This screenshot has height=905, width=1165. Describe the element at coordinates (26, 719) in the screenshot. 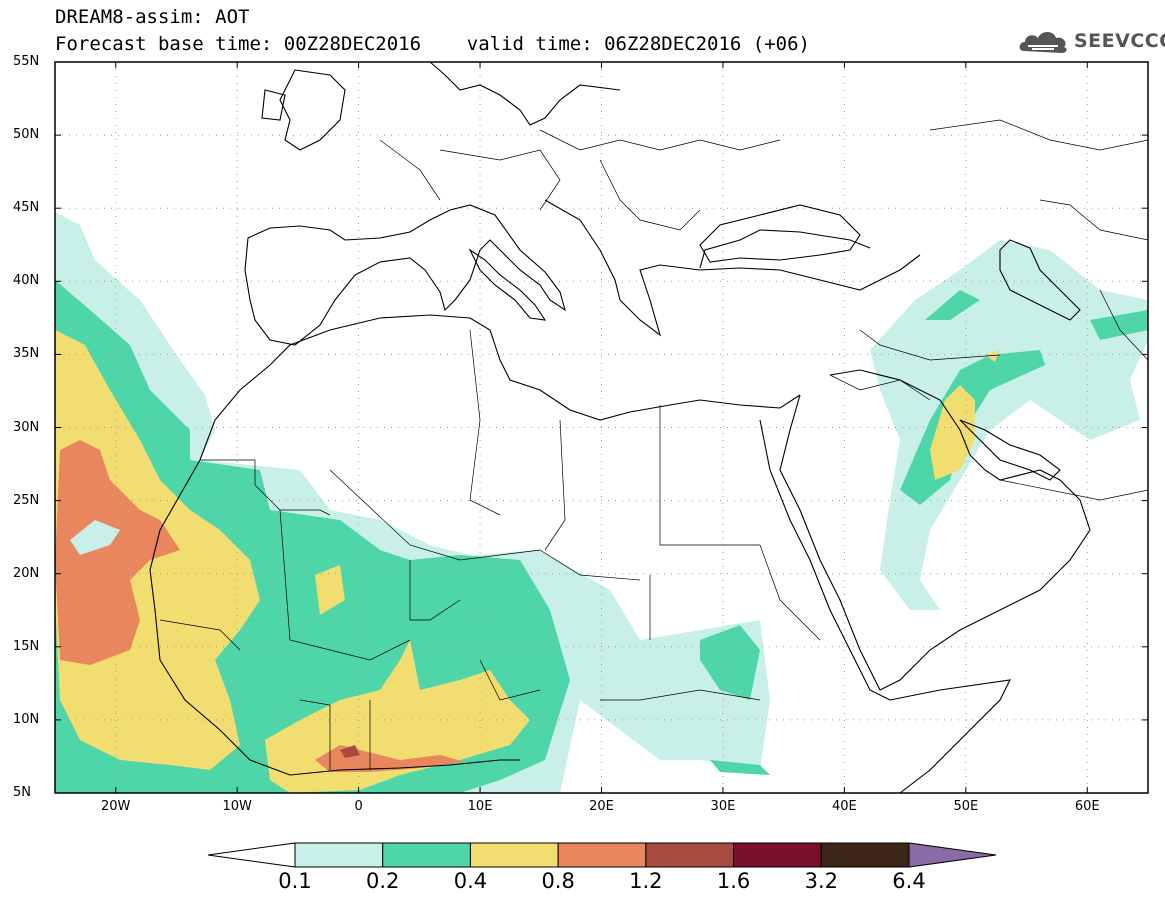

I see `lat-tick-label: 10N` at that location.